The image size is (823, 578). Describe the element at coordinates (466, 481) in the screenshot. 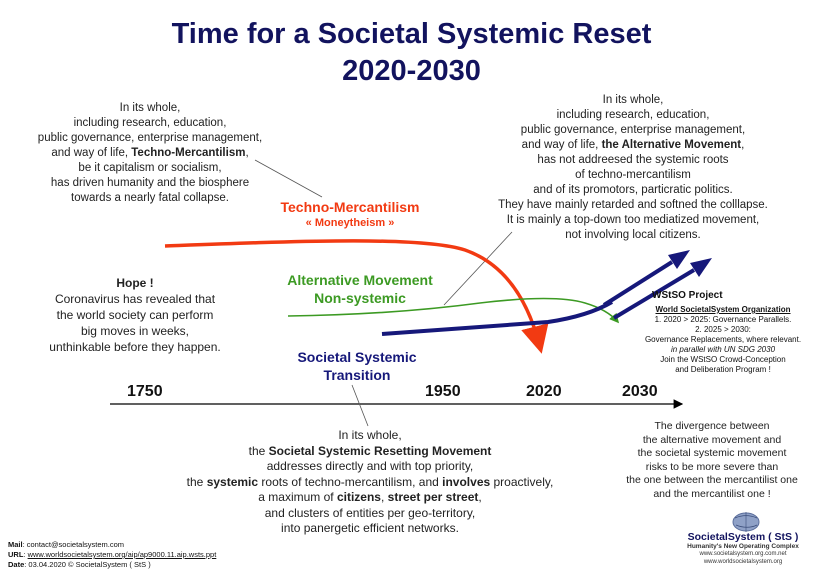

I see `text-bold: involves` at that location.